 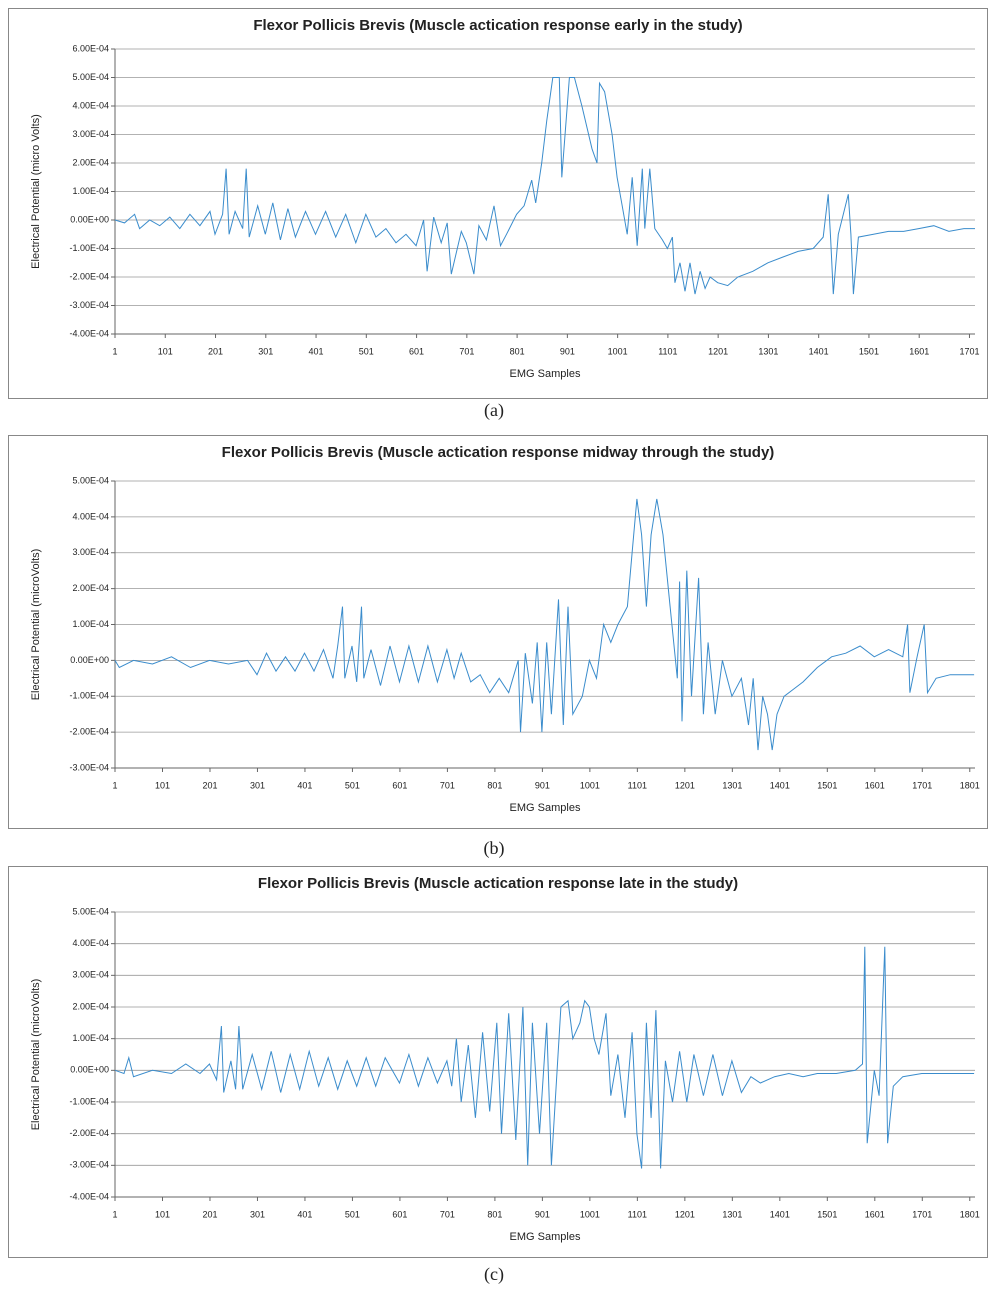 I want to click on y-tick-label: 6.00E-04, so click(x=90, y=48).